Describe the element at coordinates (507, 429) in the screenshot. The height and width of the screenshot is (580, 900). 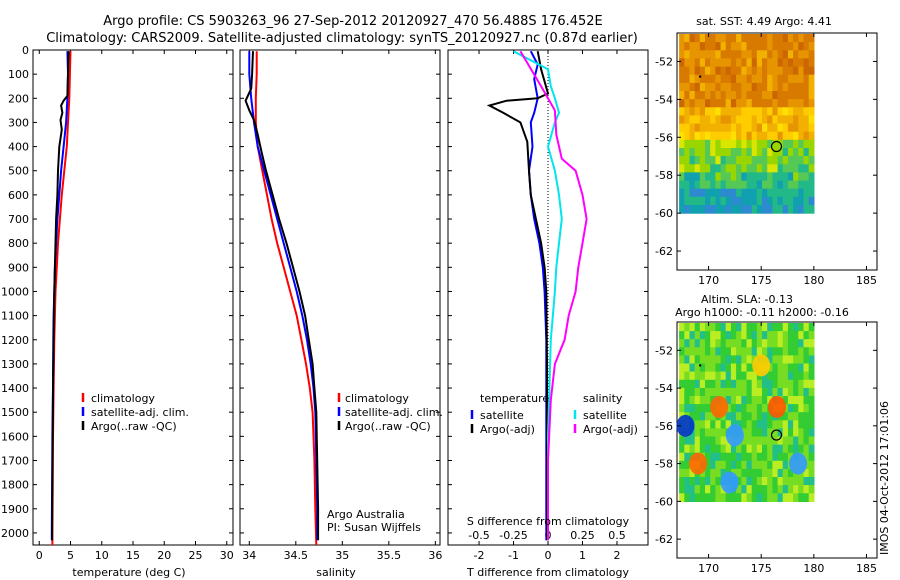
I see `legend-label: Argo(-adj)` at that location.